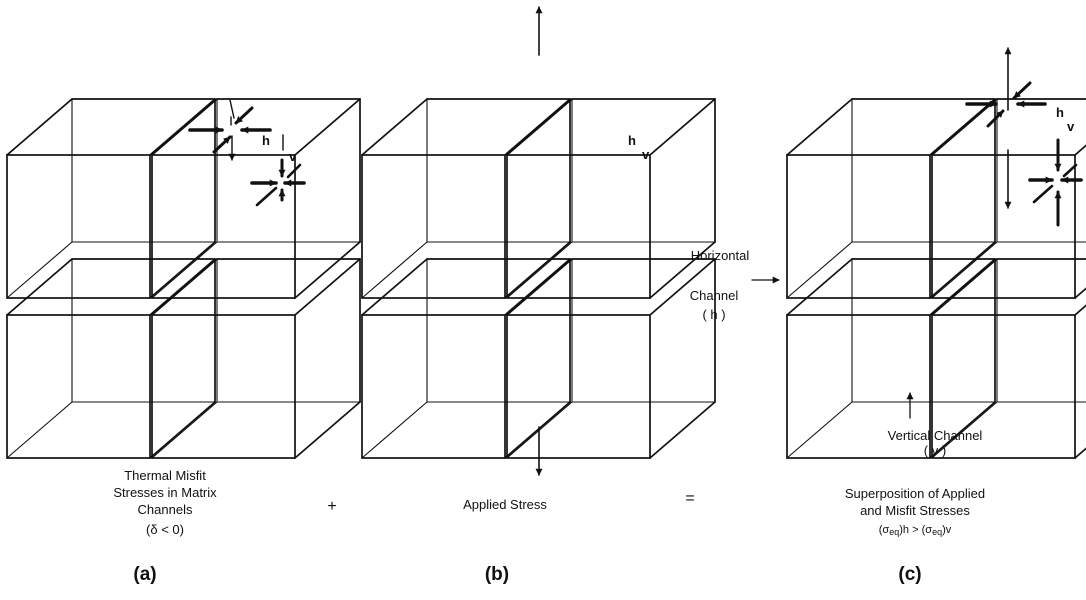 This screenshot has height=600, width=1086. Describe the element at coordinates (244, 115) in the screenshot. I see `misfit-arrow-h-back` at that location.